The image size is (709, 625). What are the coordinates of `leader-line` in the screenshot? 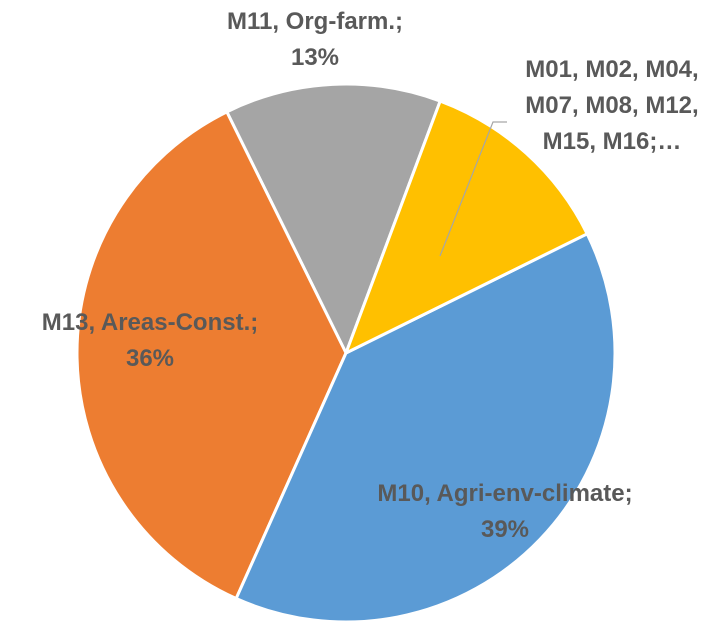 It's located at (473, 189).